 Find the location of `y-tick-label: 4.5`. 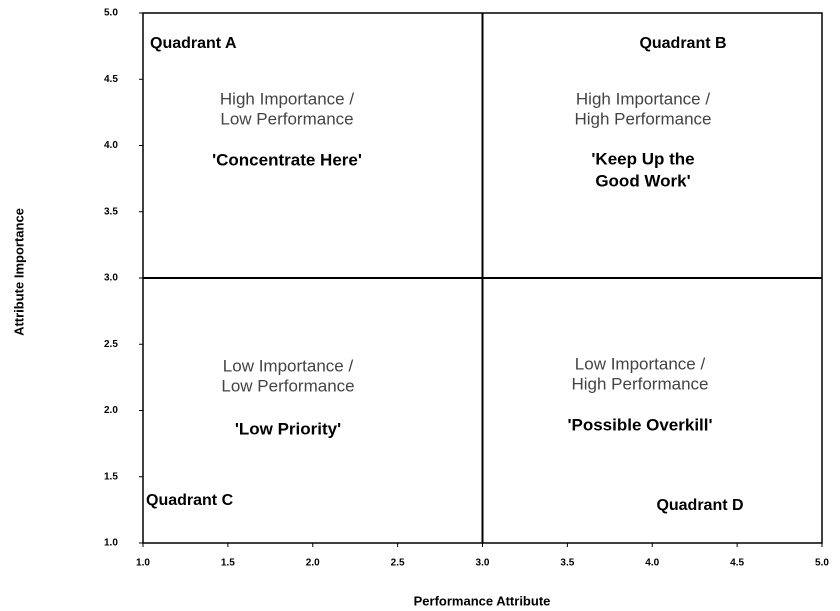

y-tick-label: 4.5 is located at coordinates (111, 79).